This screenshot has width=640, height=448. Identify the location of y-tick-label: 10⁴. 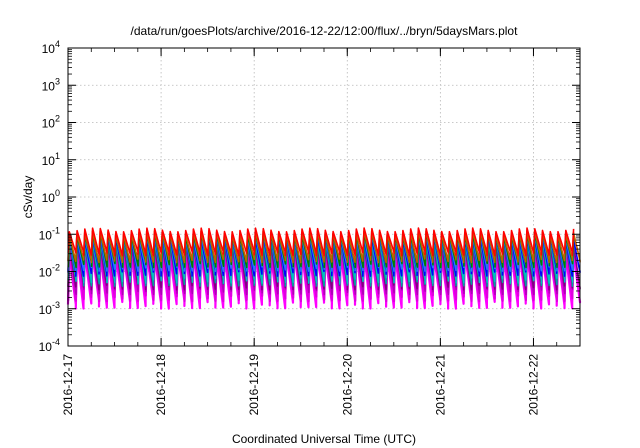
(51, 47).